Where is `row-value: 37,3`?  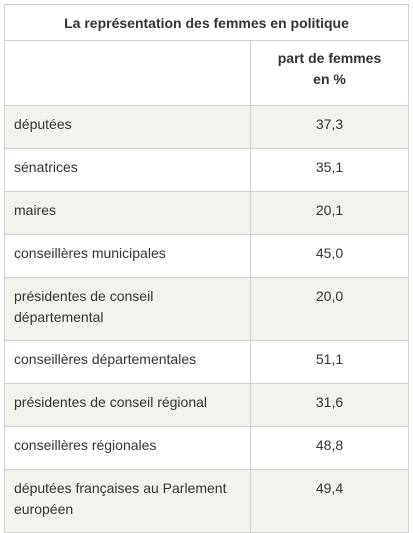
row-value: 37,3 is located at coordinates (329, 127).